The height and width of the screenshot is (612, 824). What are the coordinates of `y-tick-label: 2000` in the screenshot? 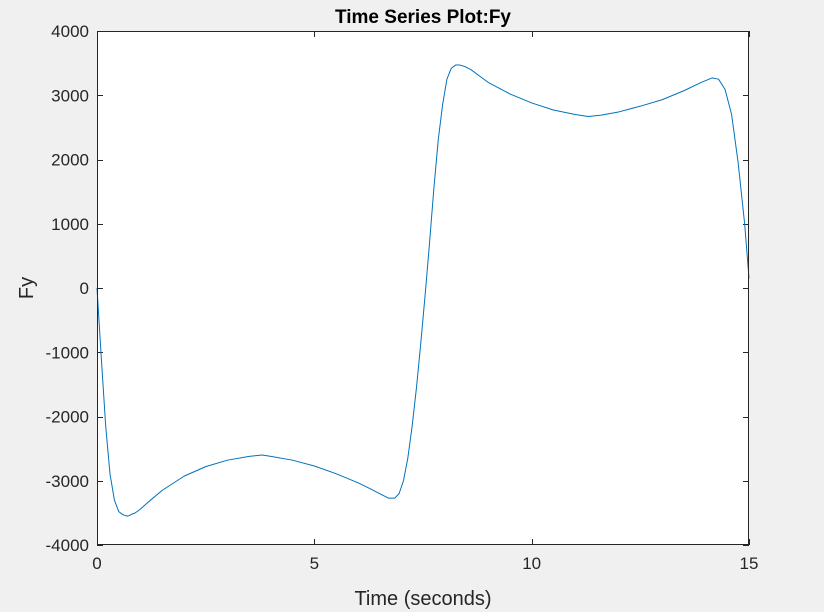 It's located at (70, 160).